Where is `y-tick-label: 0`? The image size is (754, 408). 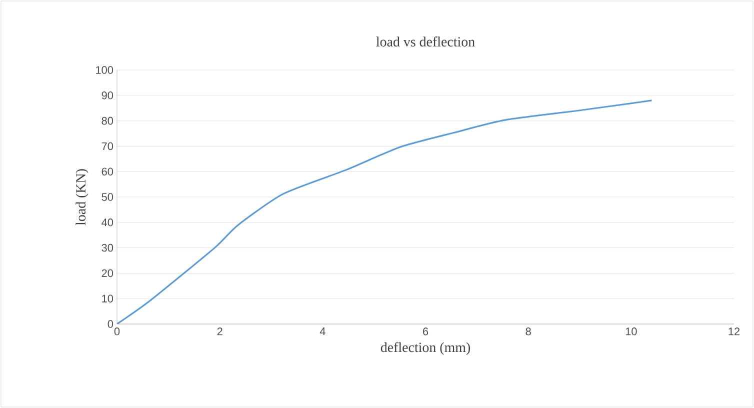 y-tick-label: 0 is located at coordinates (111, 324).